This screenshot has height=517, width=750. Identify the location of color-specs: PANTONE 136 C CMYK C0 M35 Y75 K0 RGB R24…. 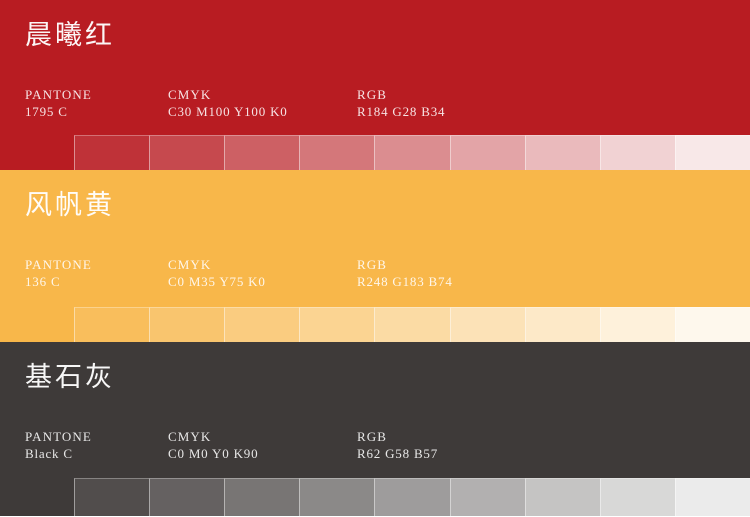
(375, 274).